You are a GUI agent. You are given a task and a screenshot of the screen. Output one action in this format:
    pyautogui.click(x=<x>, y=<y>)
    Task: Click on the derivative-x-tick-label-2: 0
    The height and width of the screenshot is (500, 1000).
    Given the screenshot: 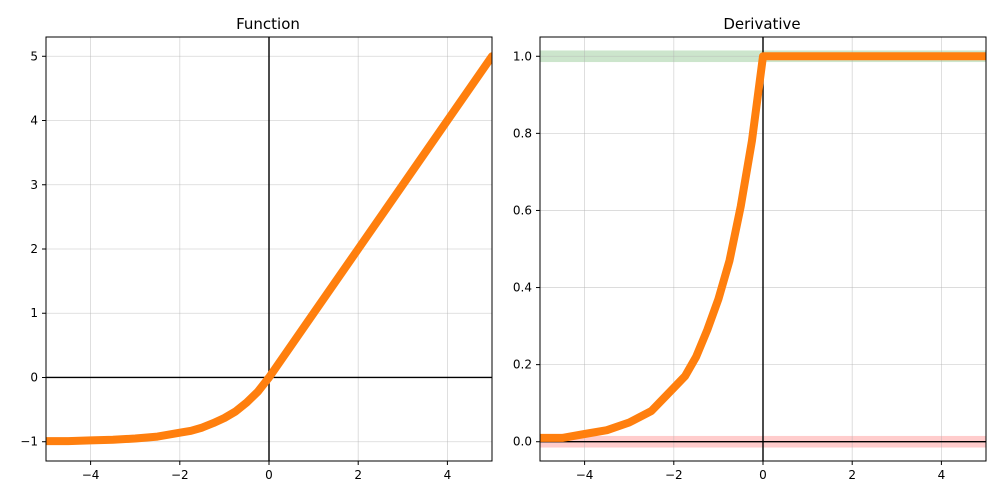 What is the action you would take?
    pyautogui.click(x=763, y=475)
    